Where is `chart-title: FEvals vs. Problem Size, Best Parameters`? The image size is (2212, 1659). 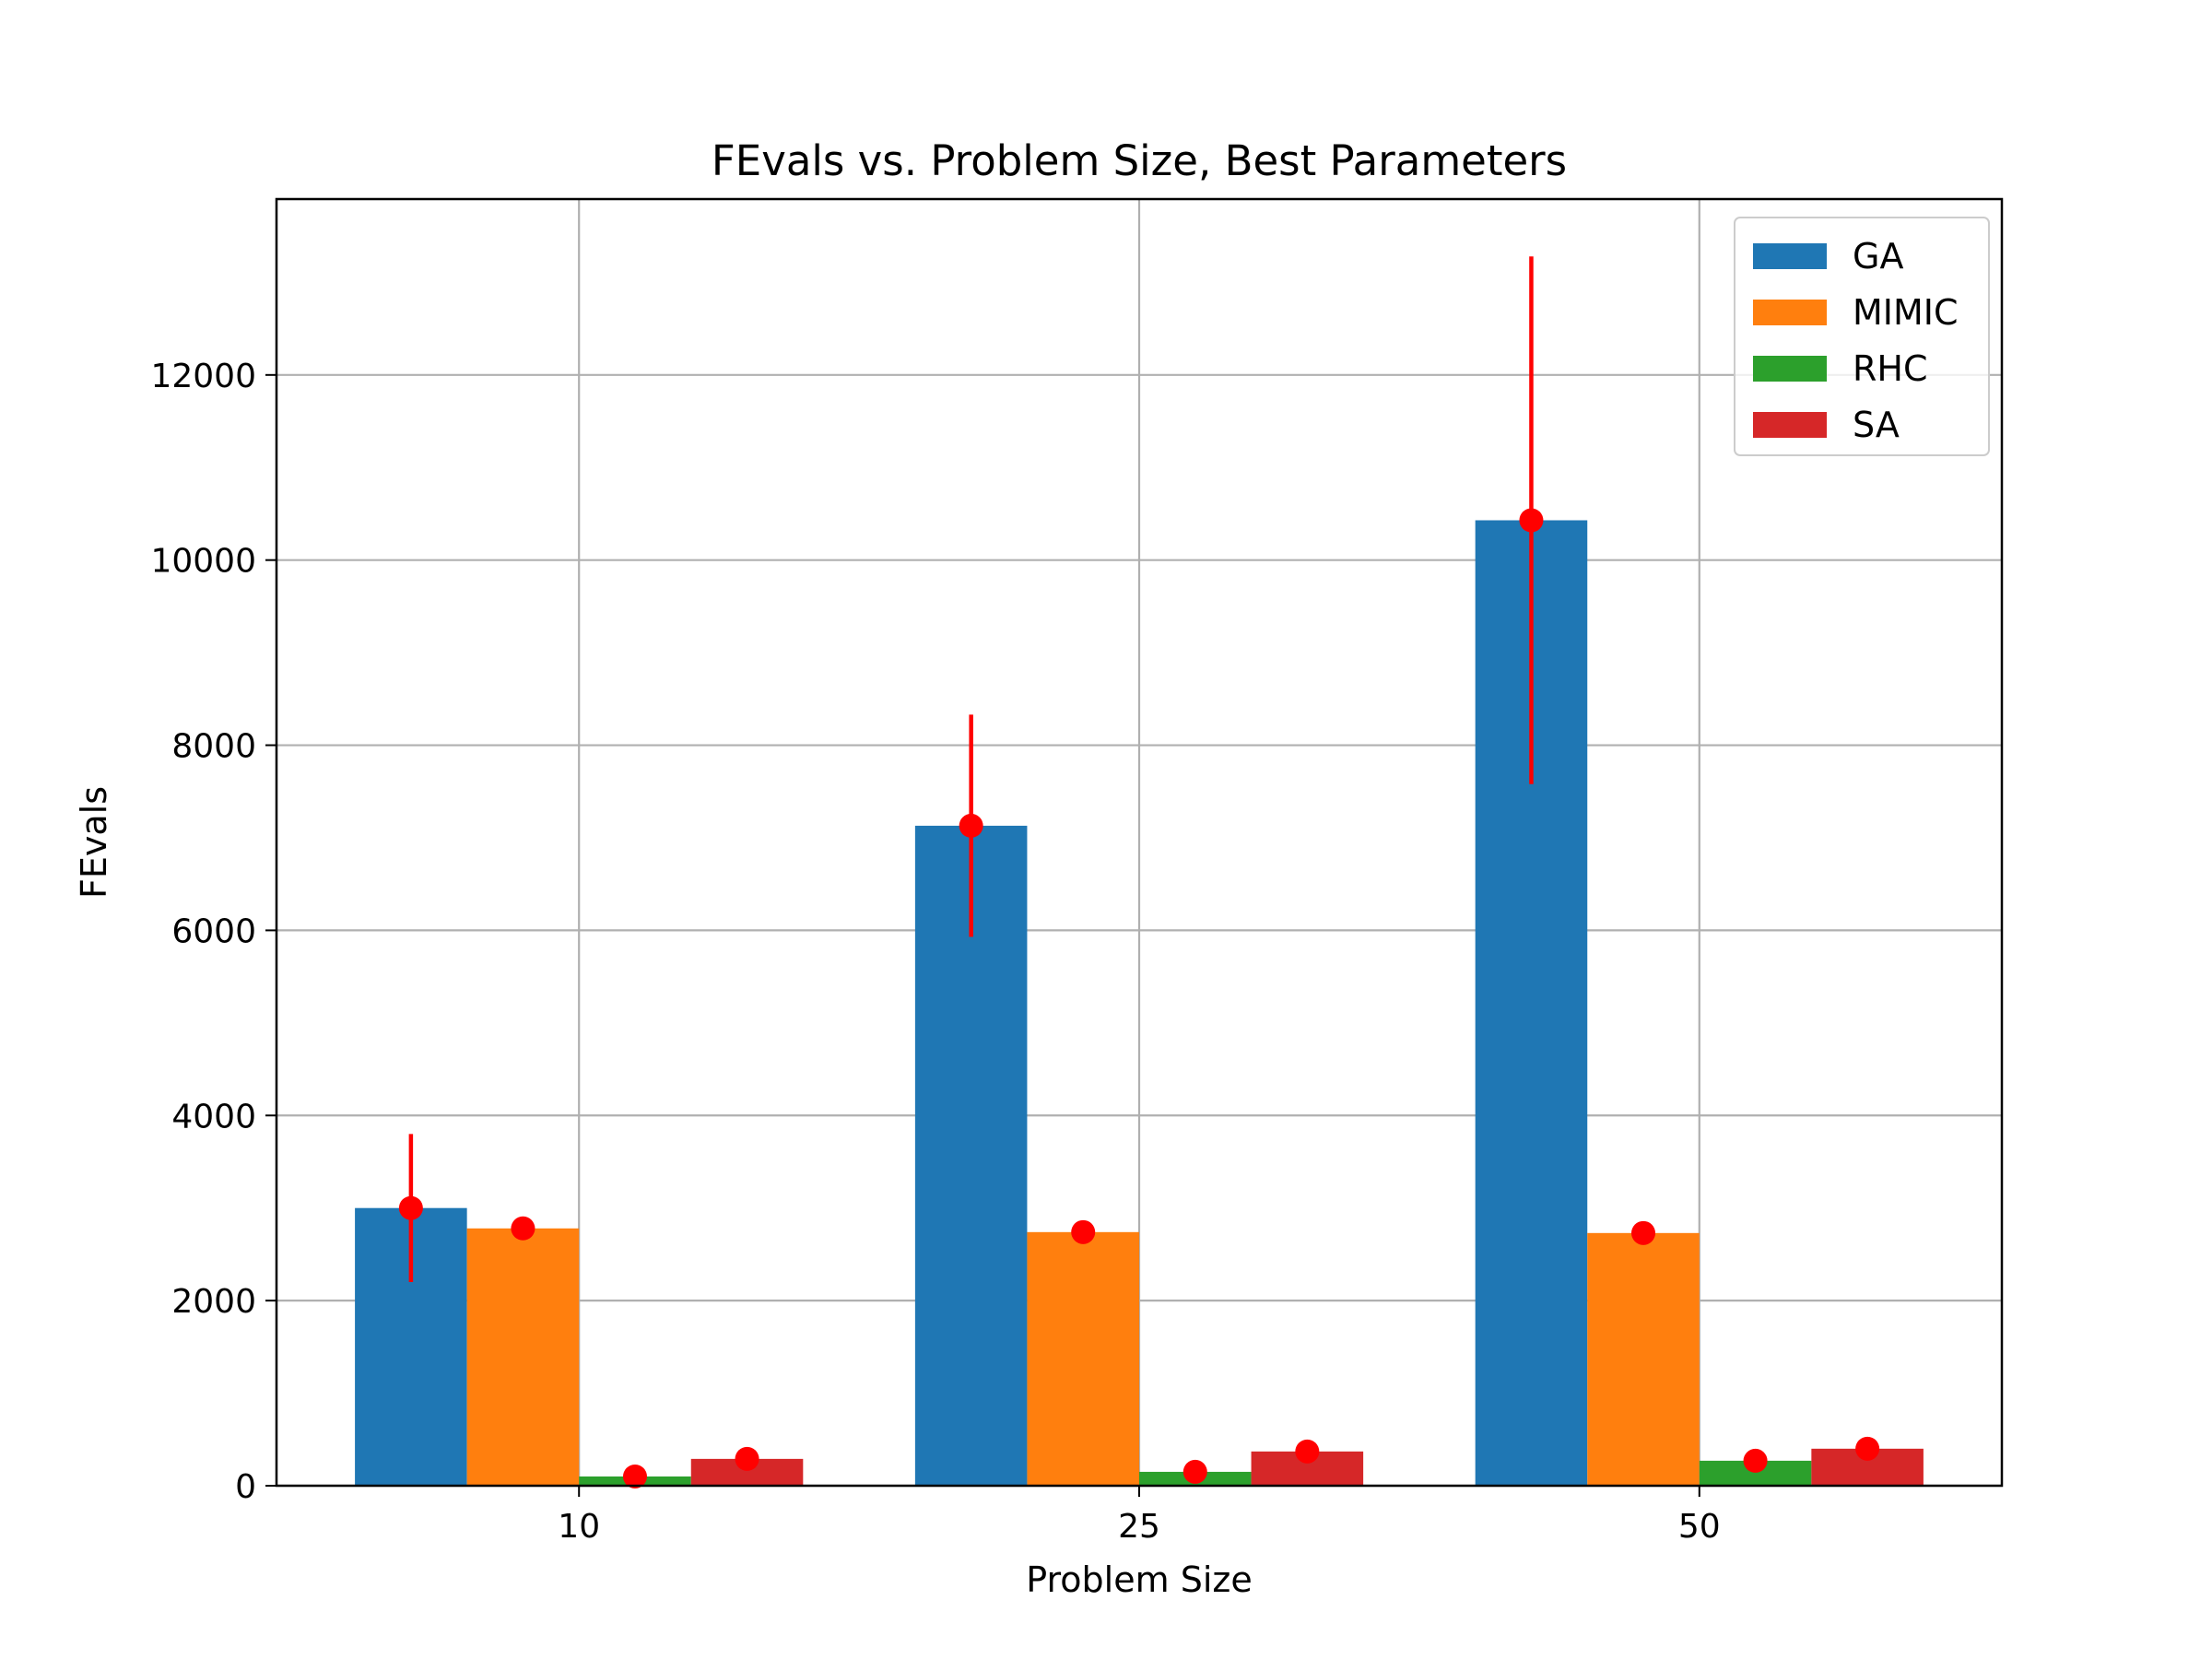
chart-title: FEvals vs. Problem Size, Best Parameters is located at coordinates (1139, 160).